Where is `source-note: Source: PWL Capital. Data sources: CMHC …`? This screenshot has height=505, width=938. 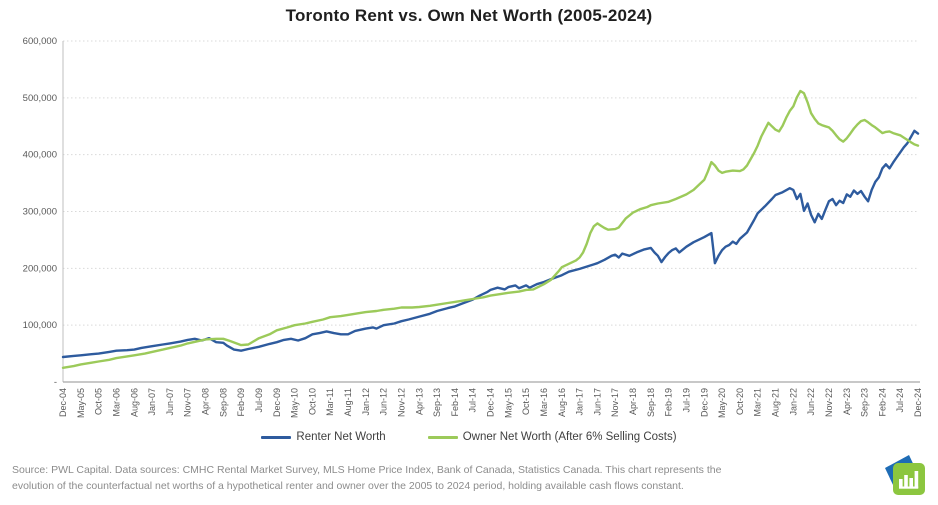 source-note: Source: PWL Capital. Data sources: CMHC … is located at coordinates (387, 479).